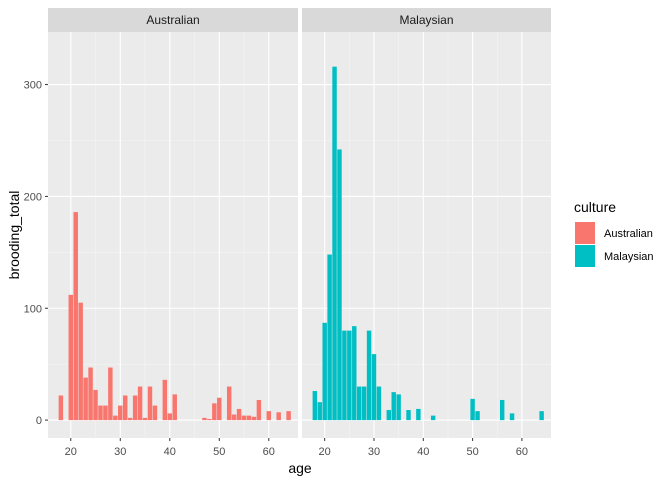 The image size is (672, 480). What do you see at coordinates (595, 207) in the screenshot?
I see `legend-title: culture` at bounding box center [595, 207].